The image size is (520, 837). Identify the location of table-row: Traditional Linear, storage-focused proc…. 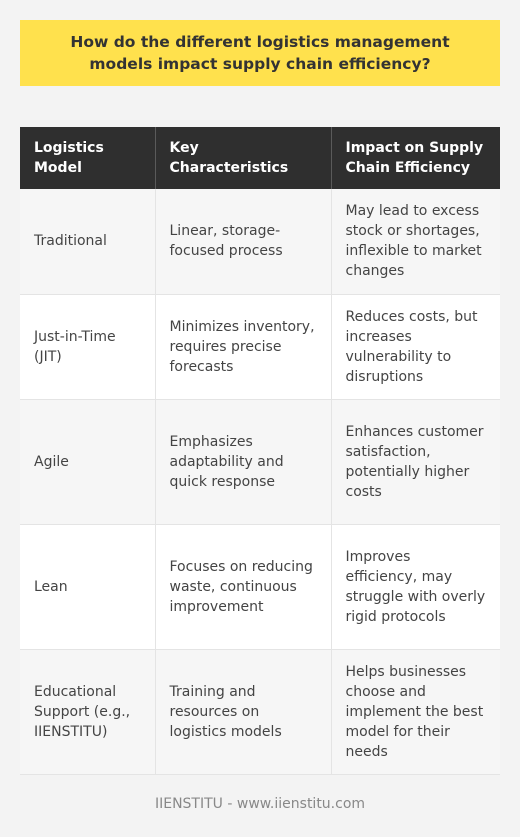
(260, 242).